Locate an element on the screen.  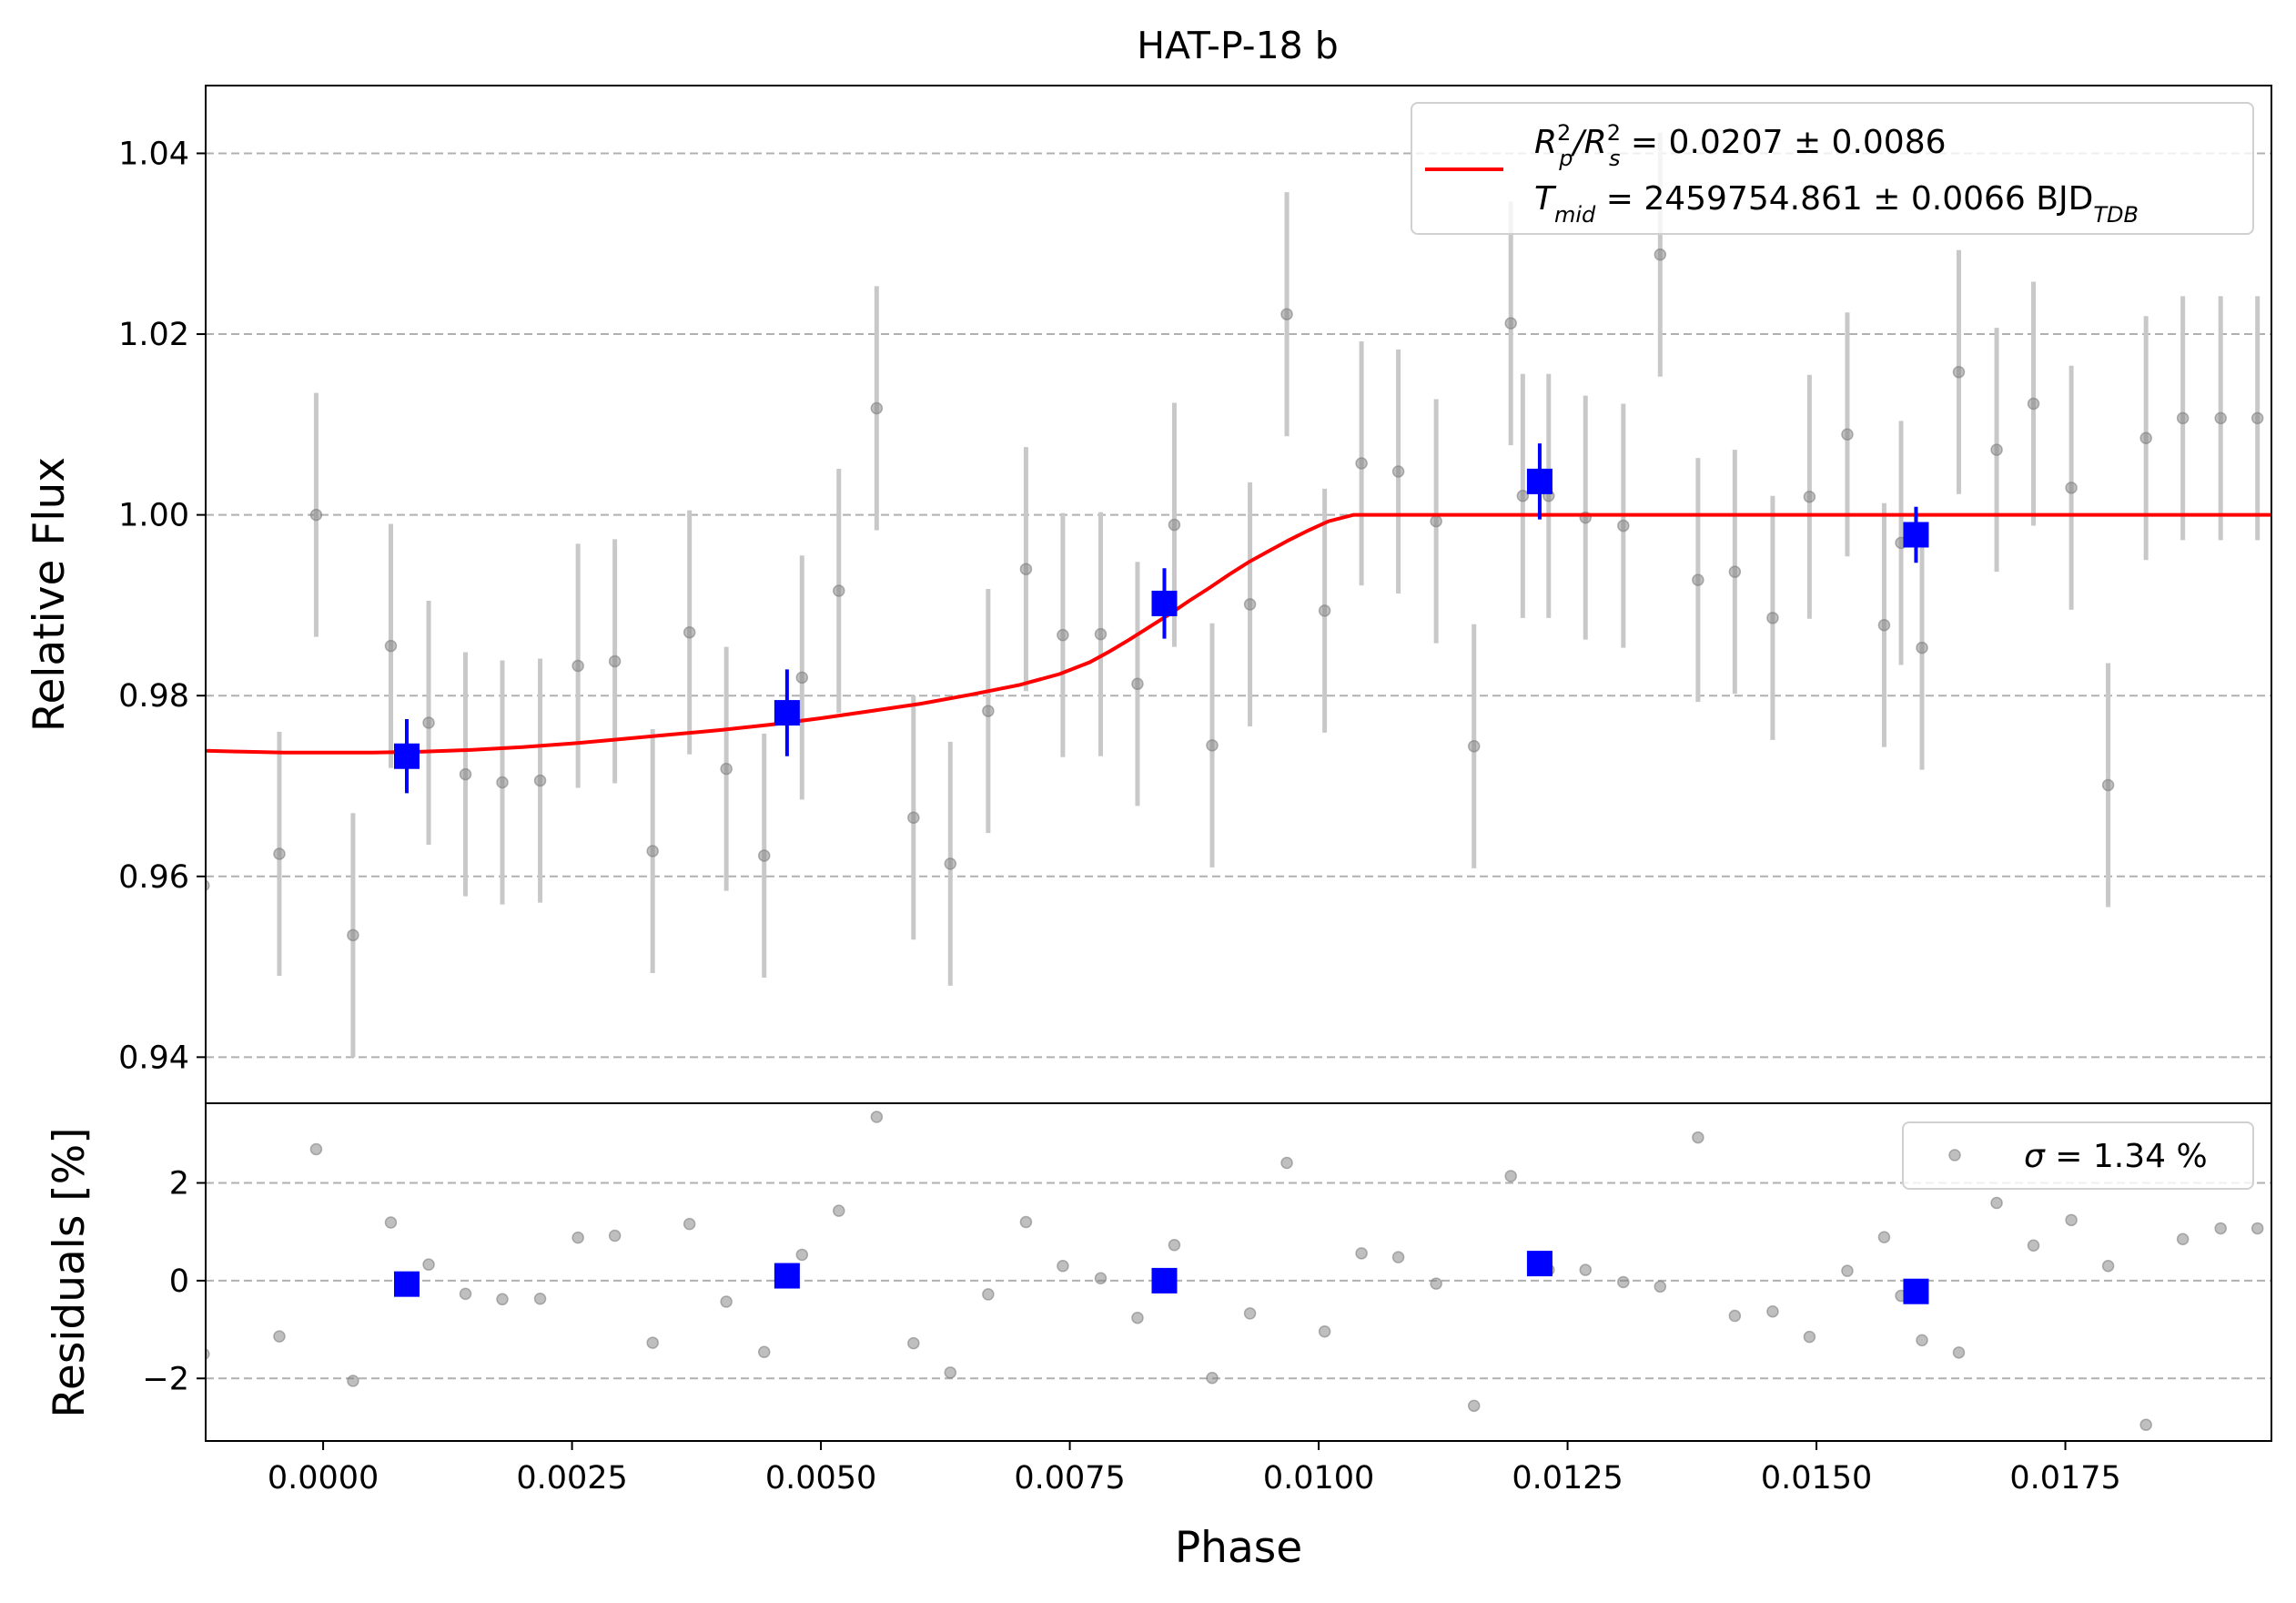
phase-x-tick-label: 0.0100 is located at coordinates (1318, 1478).